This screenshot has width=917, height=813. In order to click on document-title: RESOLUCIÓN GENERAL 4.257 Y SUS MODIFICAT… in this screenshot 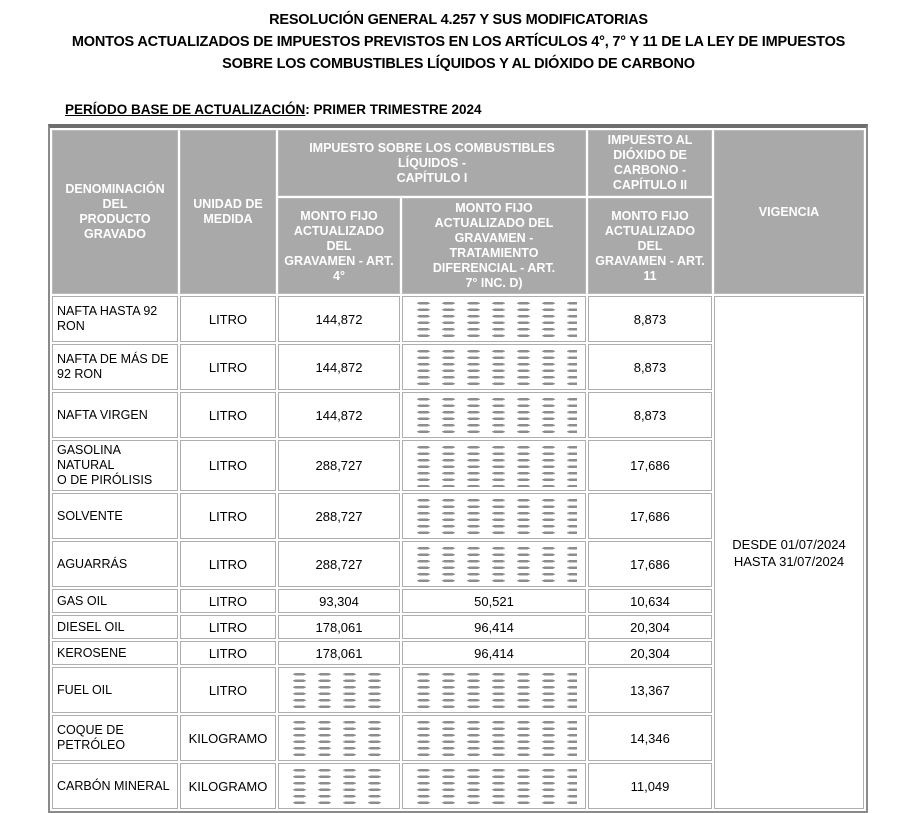, I will do `click(458, 42)`.